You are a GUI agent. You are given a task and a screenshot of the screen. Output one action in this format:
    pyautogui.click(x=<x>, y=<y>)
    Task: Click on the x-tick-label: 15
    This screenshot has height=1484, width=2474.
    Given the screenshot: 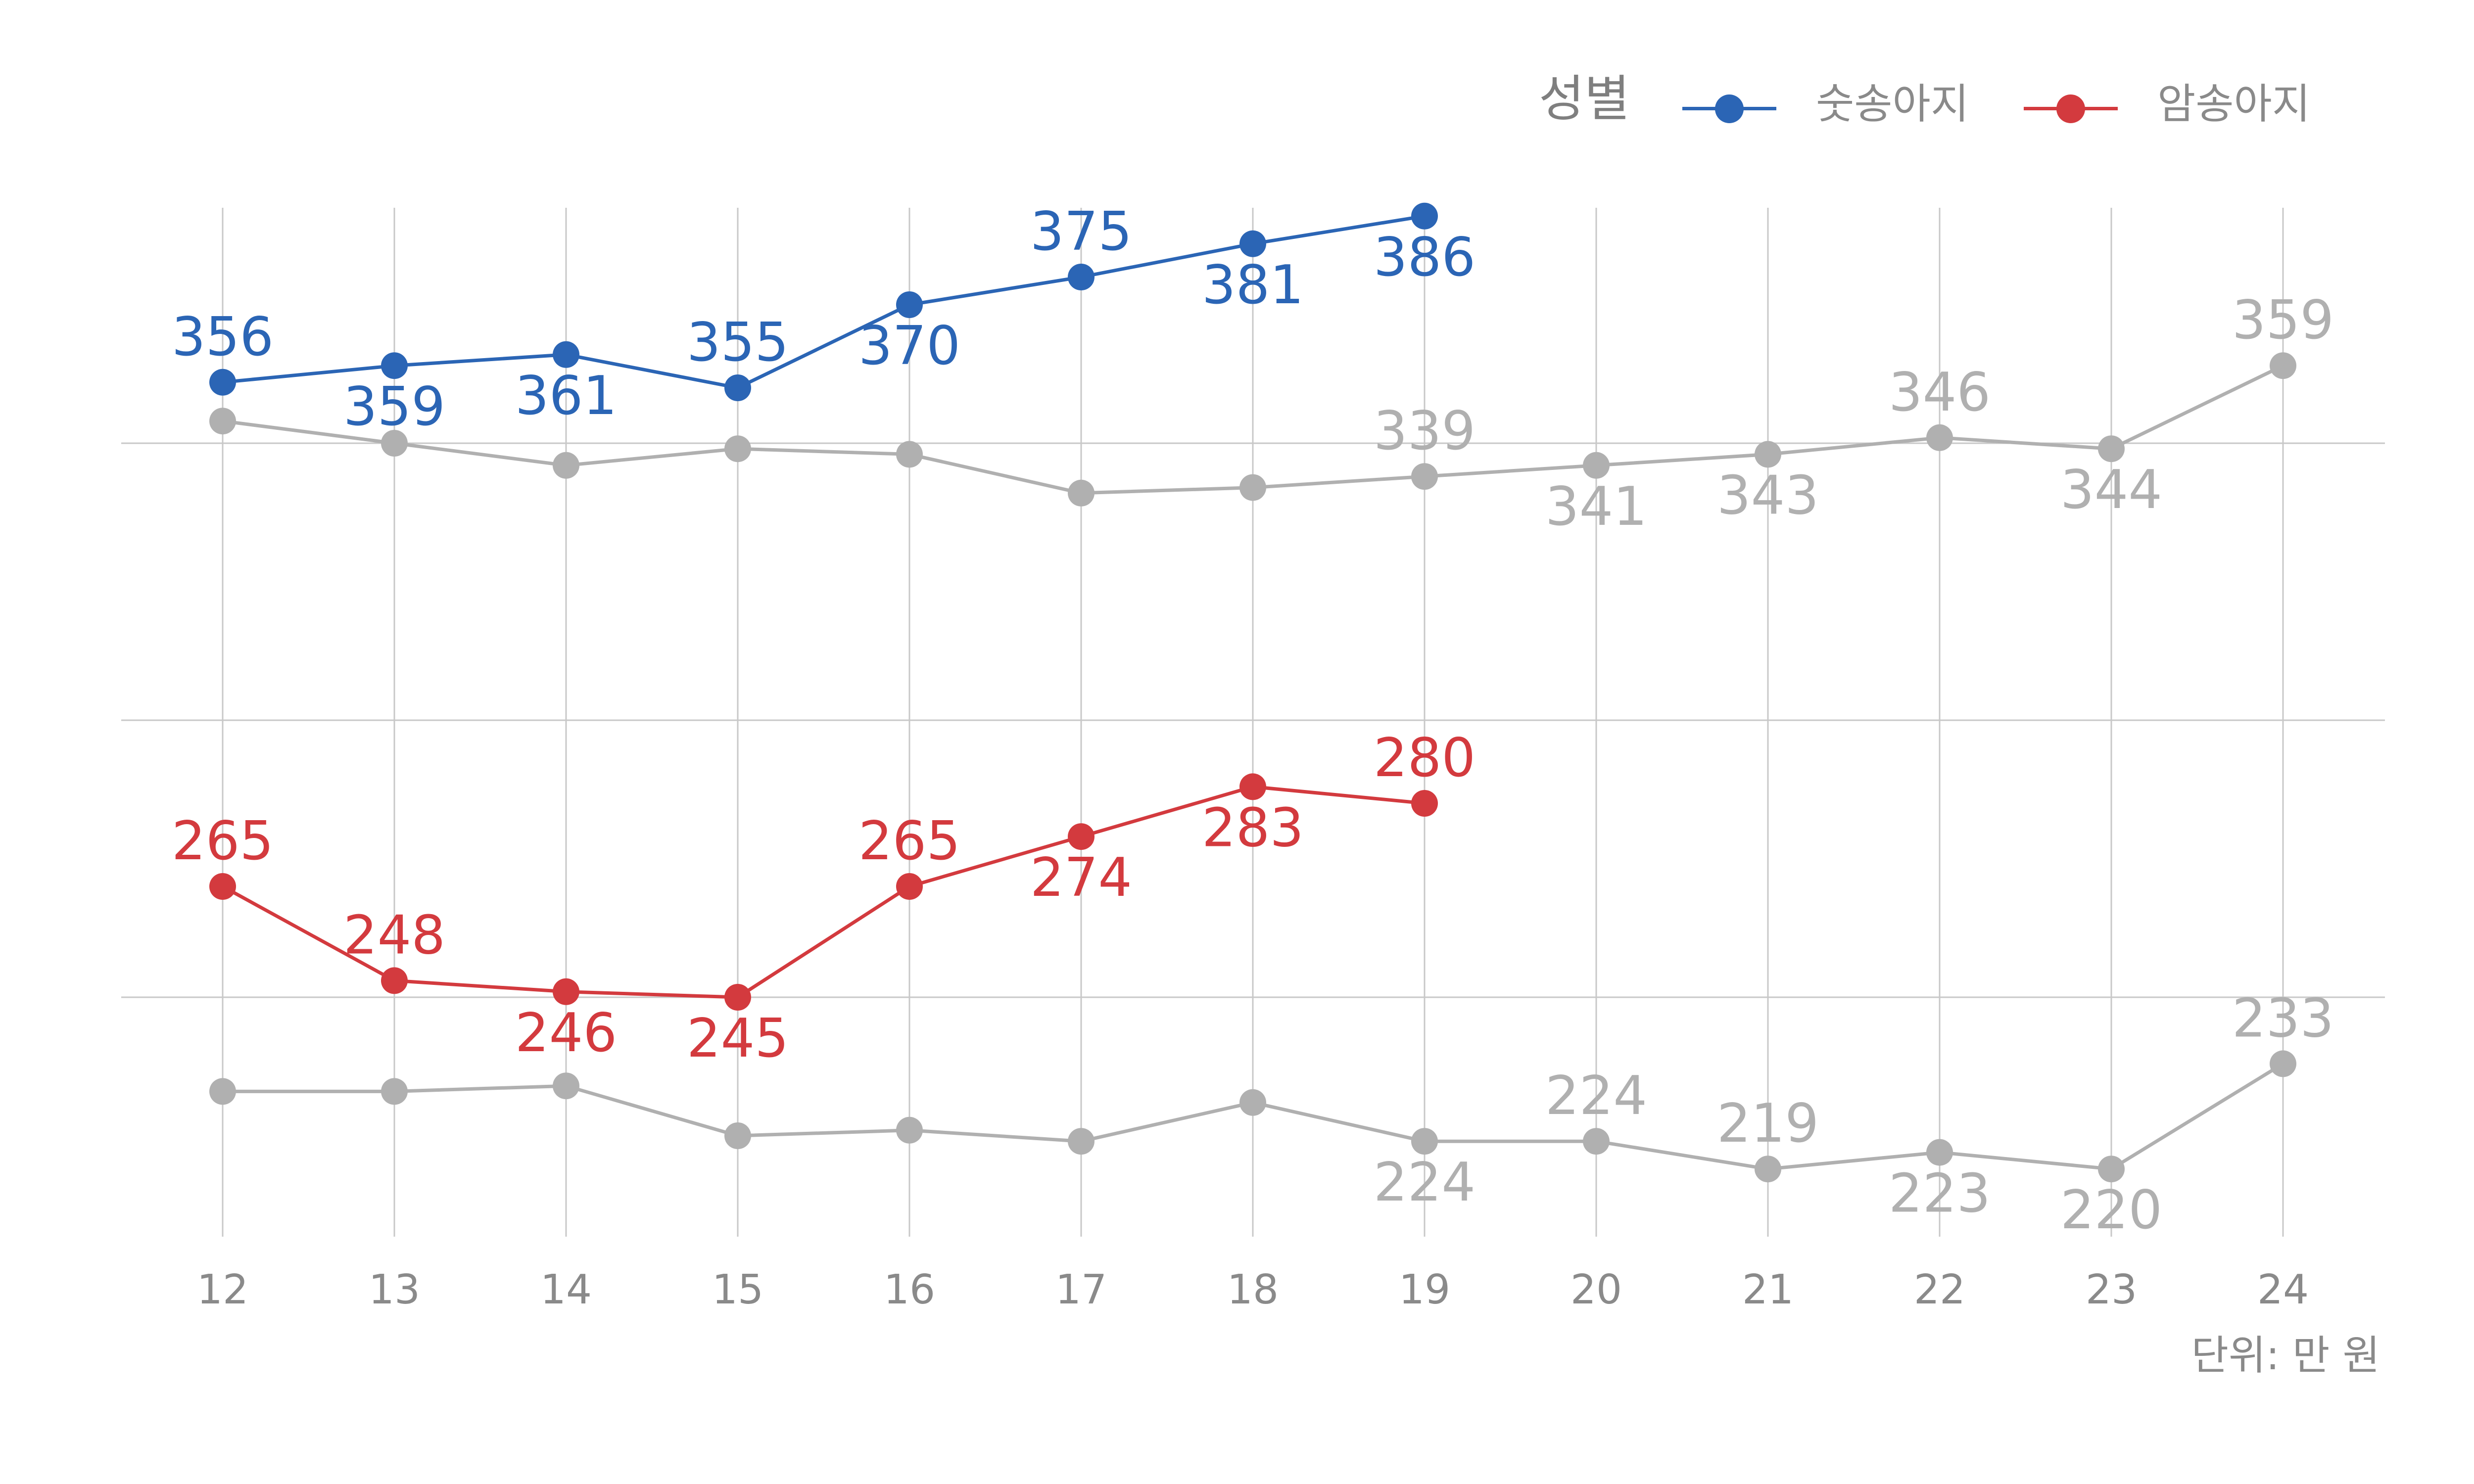 What is the action you would take?
    pyautogui.click(x=738, y=1289)
    